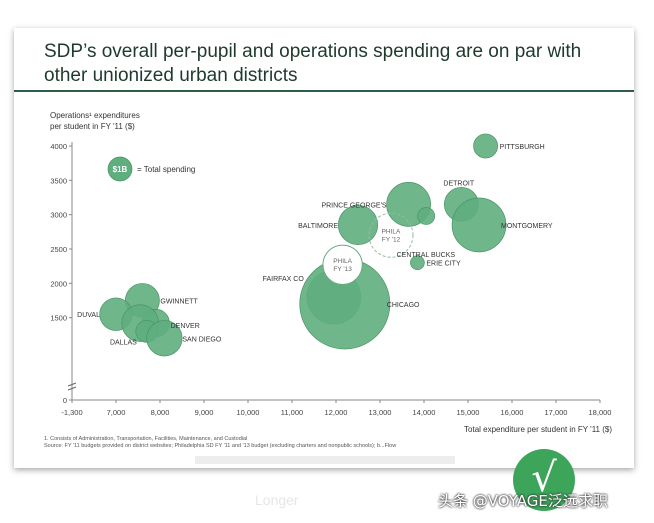 The height and width of the screenshot is (523, 654). What do you see at coordinates (65, 400) in the screenshot?
I see `y-tick-label: 0` at bounding box center [65, 400].